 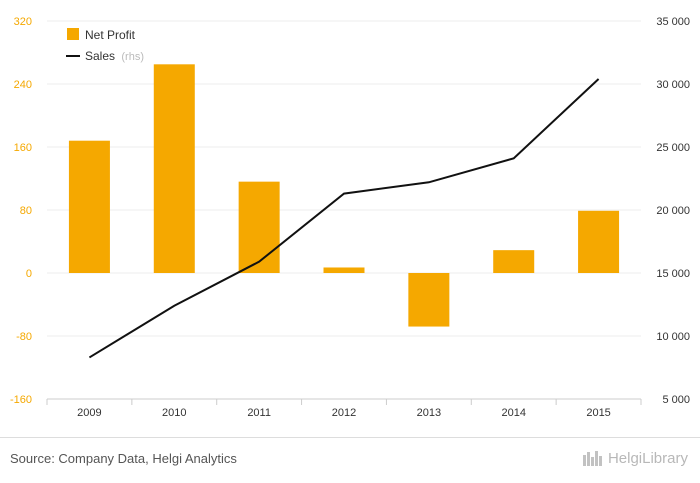 I want to click on legend-swatch-net-profit, so click(x=73, y=34).